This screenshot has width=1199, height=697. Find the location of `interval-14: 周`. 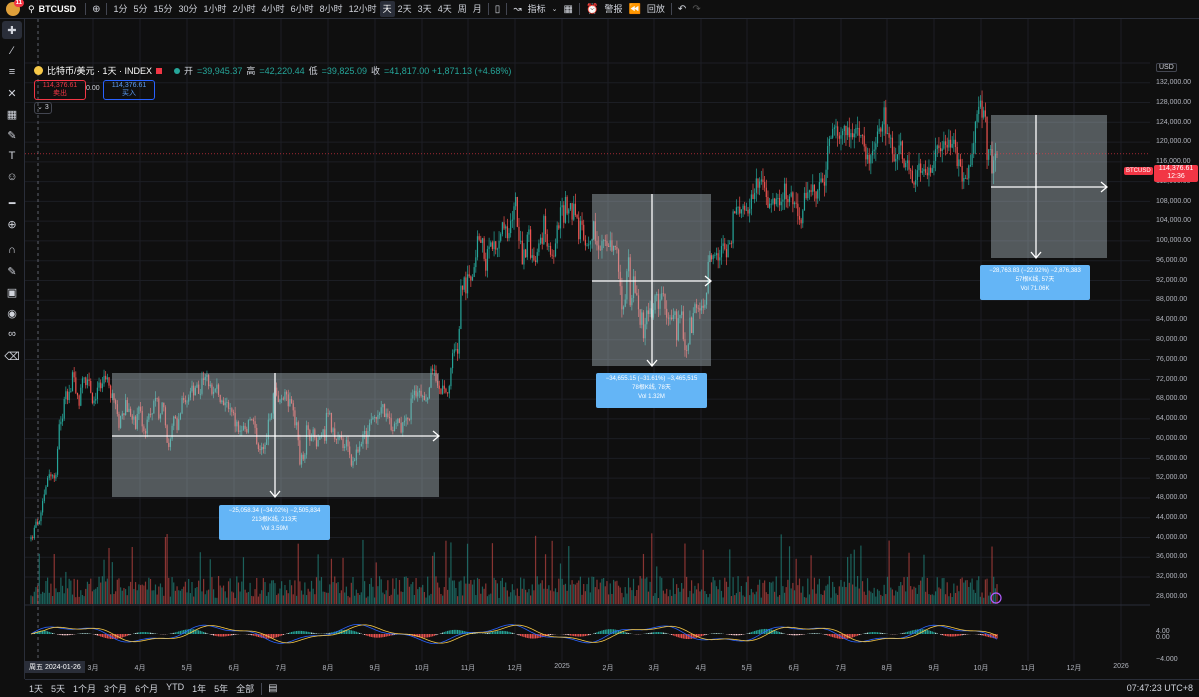

interval-14: 周 is located at coordinates (462, 9).